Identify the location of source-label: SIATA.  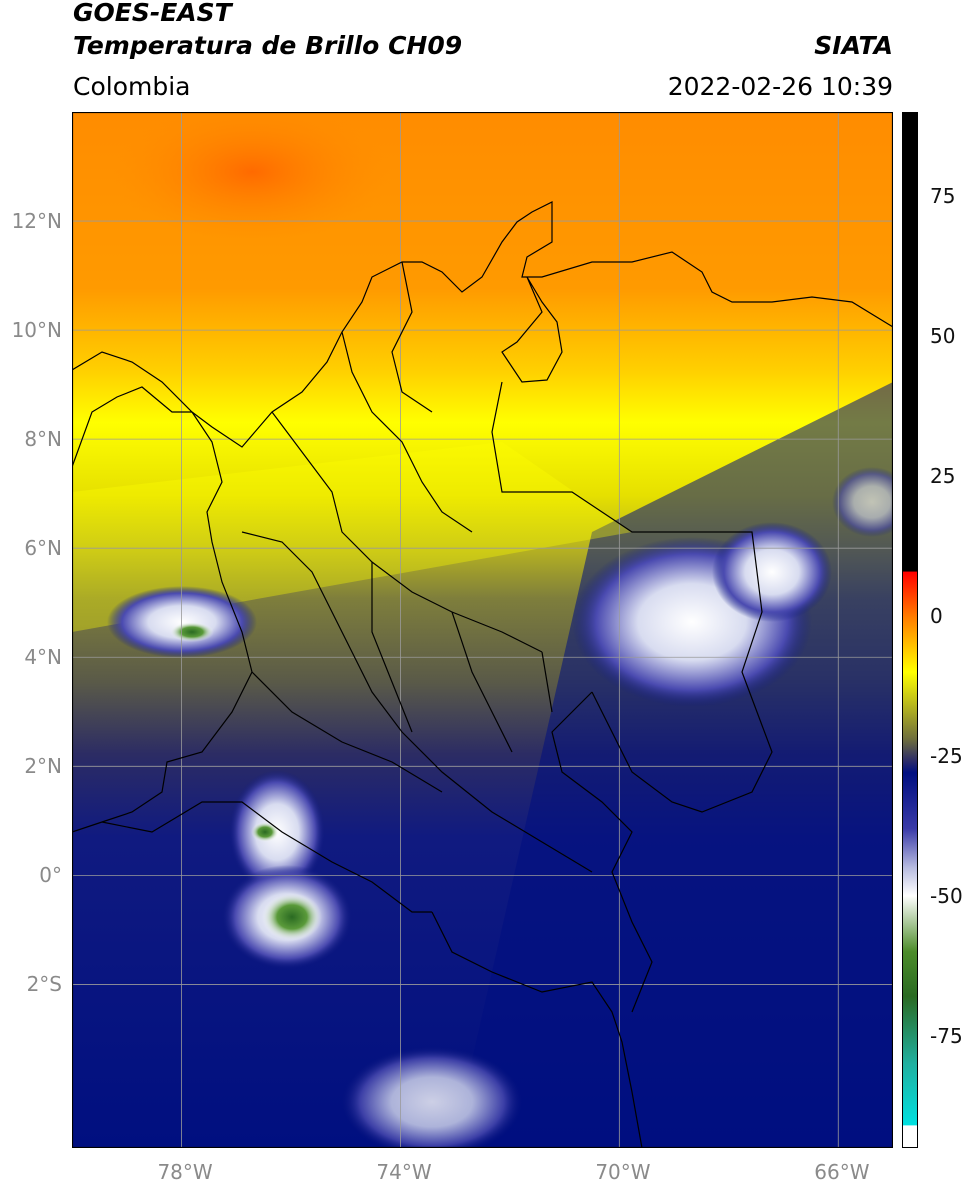
(853, 45).